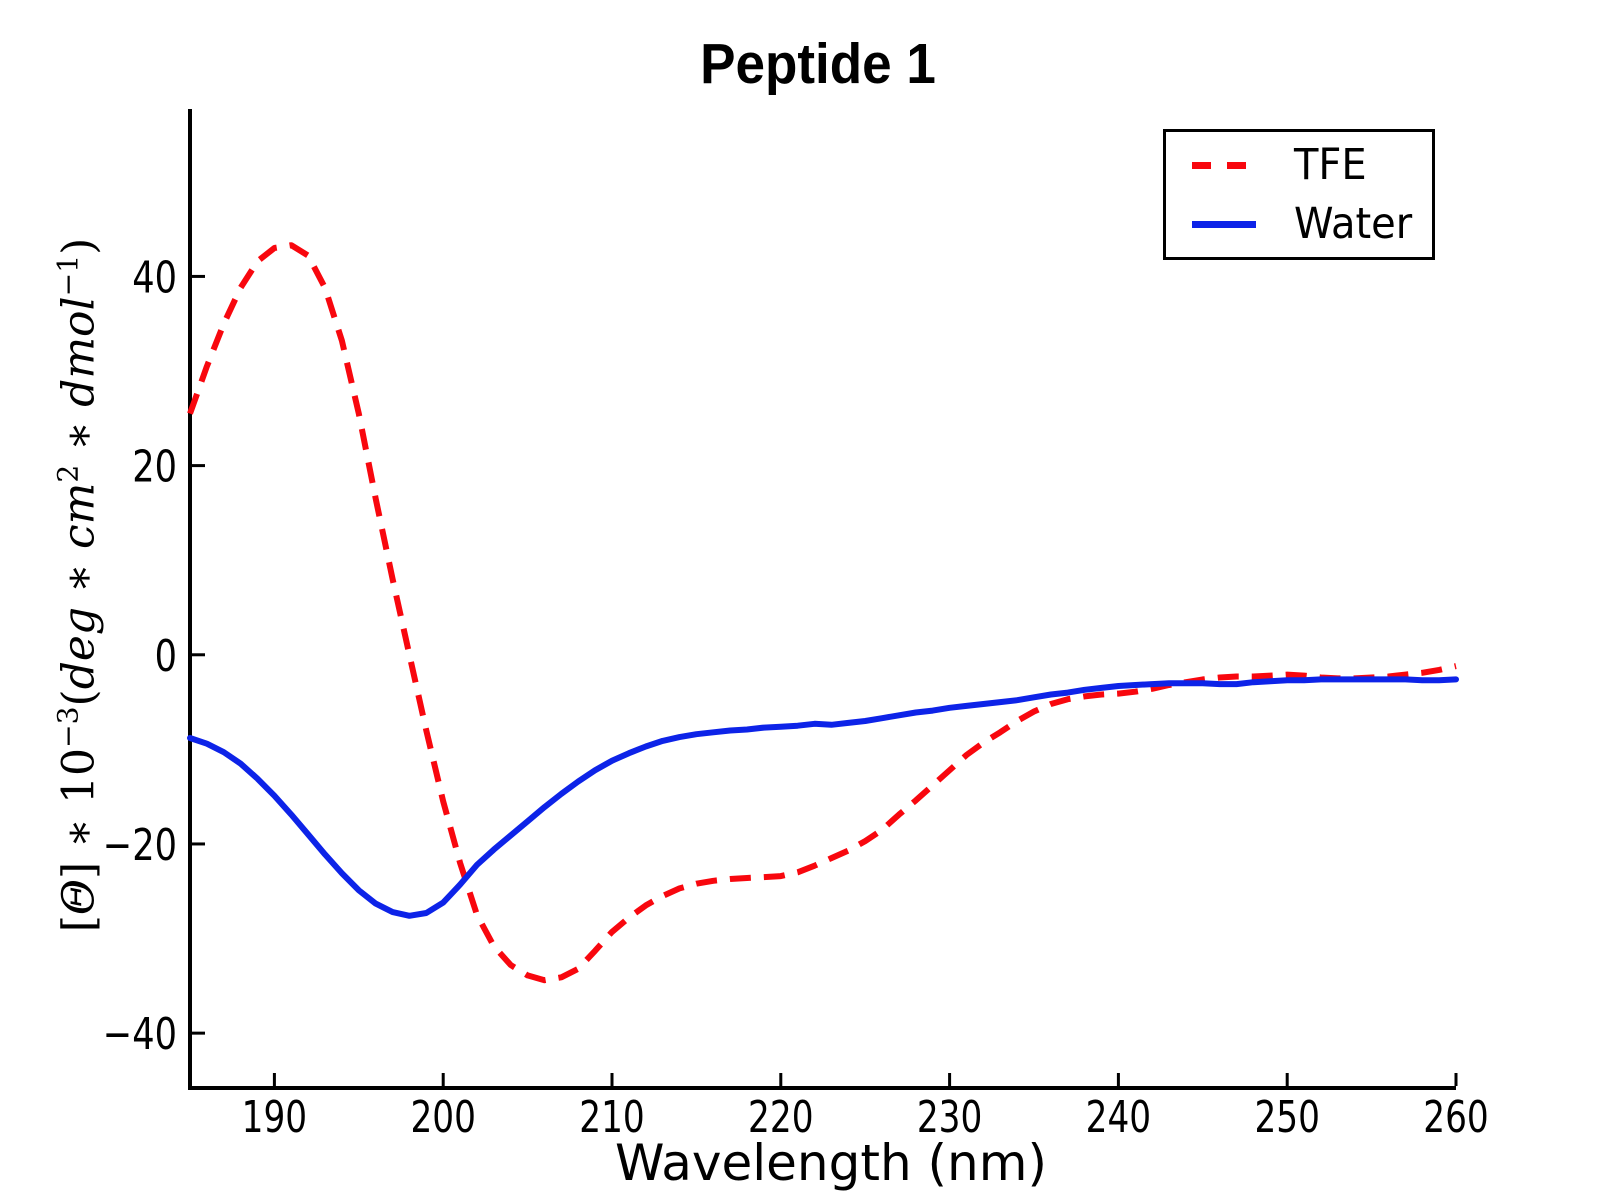  Describe the element at coordinates (140, 1034) in the screenshot. I see `y-tick-label: −40` at that location.